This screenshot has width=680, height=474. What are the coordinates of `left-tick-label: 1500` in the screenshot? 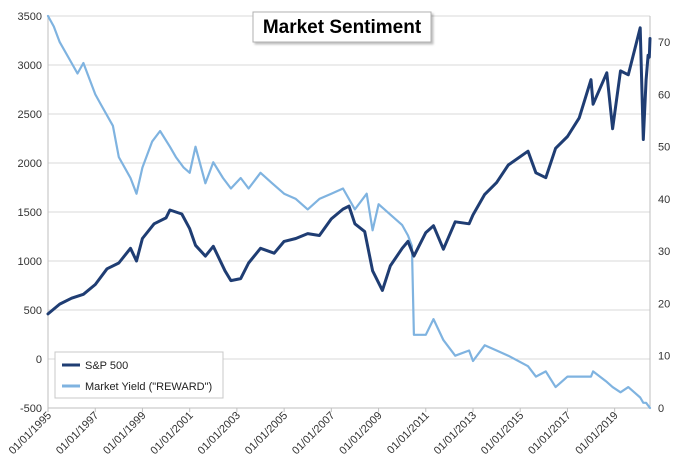 It's located at (30, 213).